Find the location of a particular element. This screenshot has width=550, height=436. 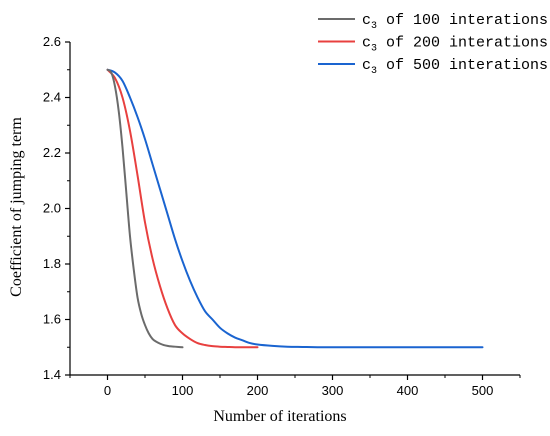

y-axis-label: Coefficient of jumping term is located at coordinates (16, 207).